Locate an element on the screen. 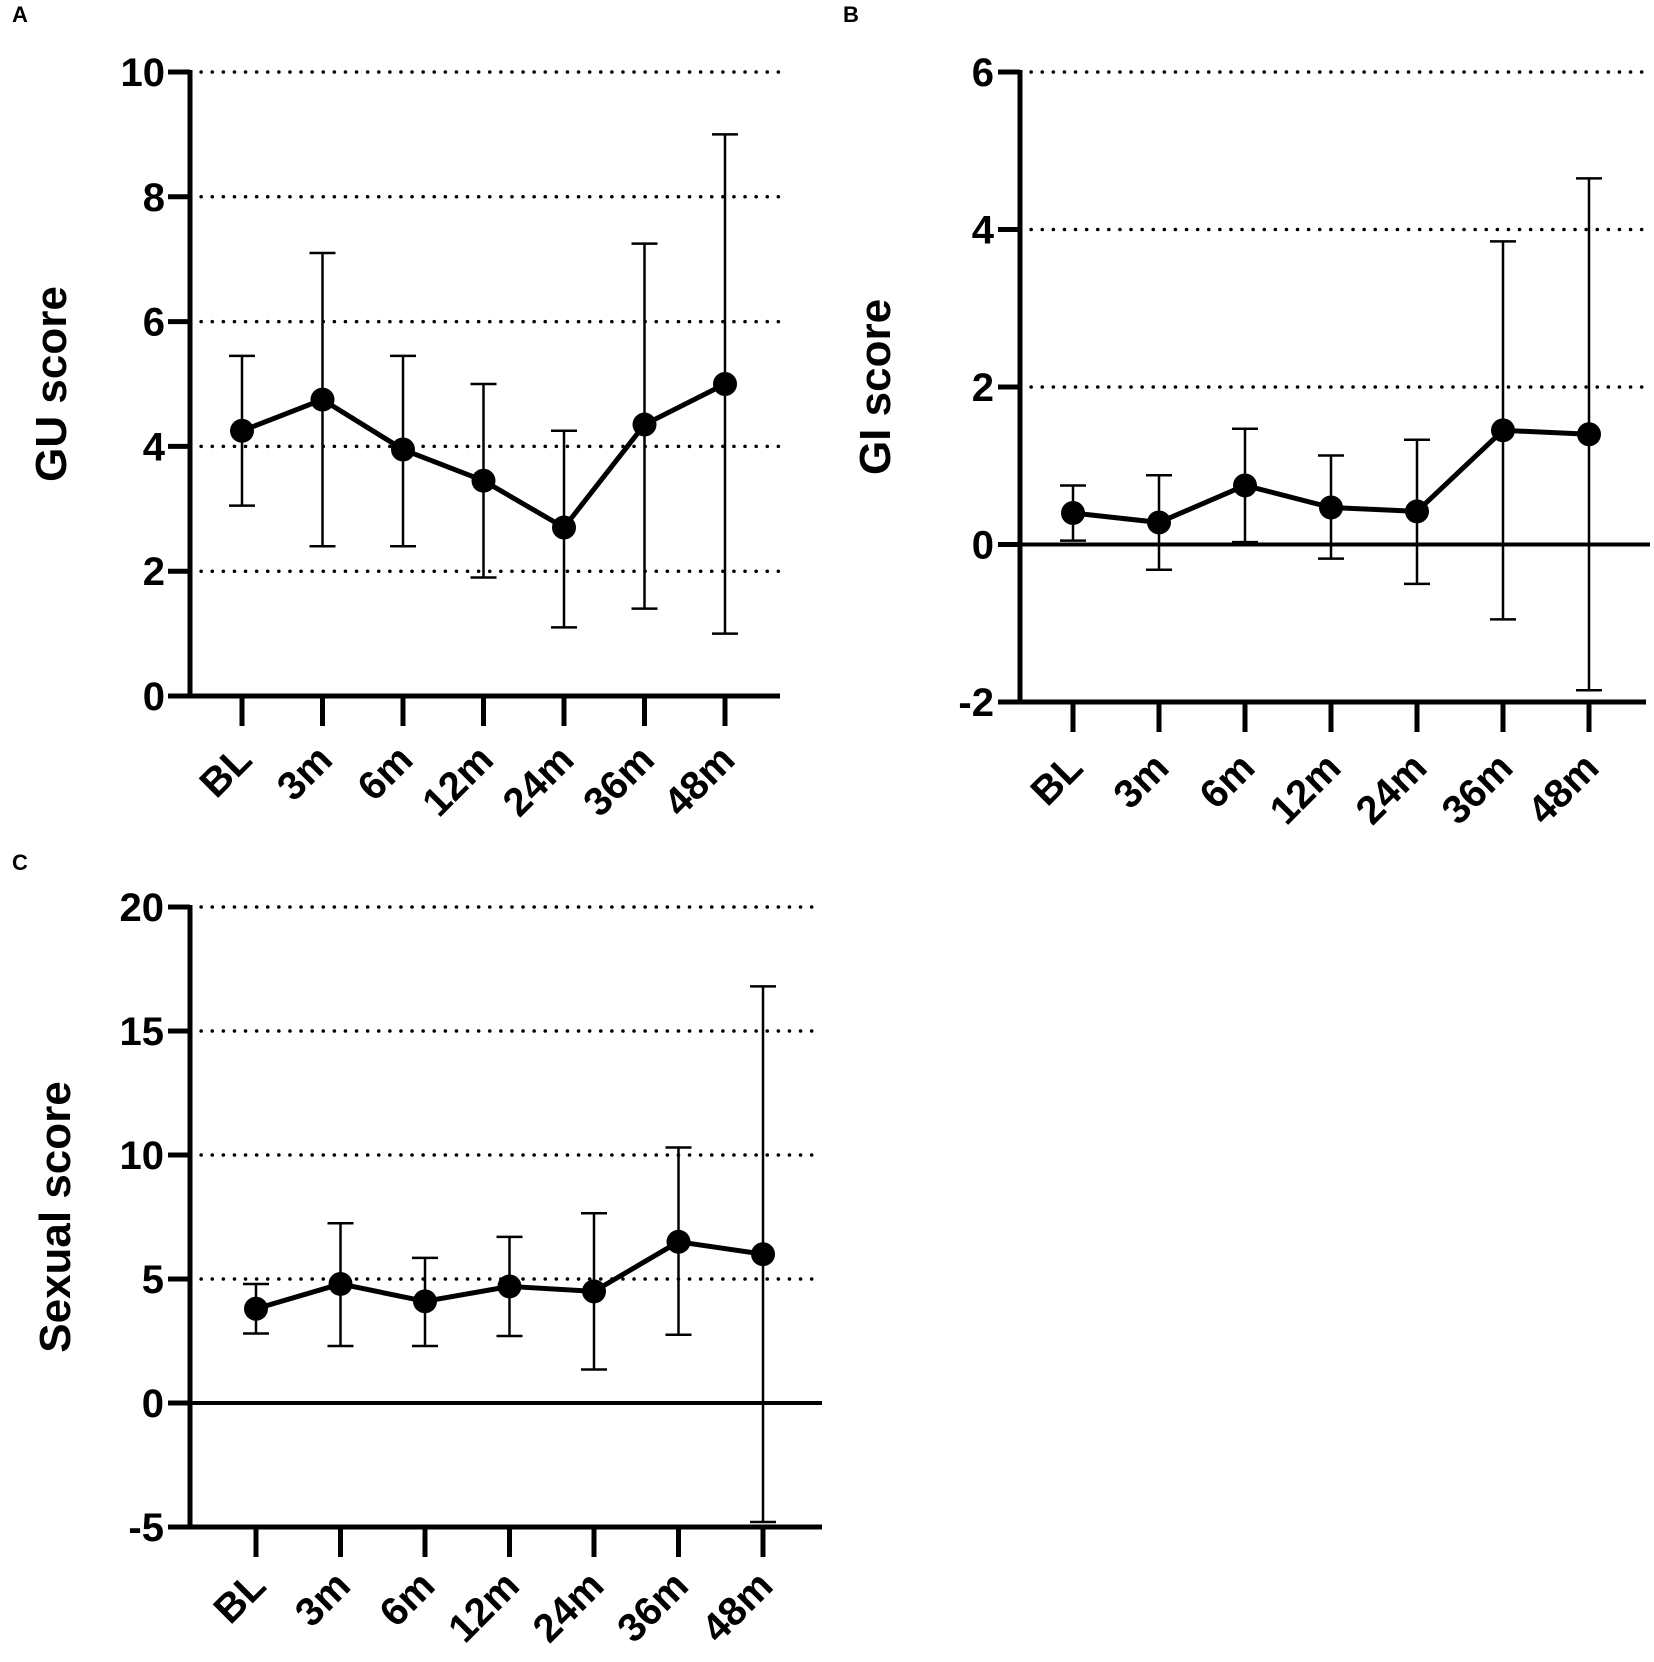  y-tick-label: 15 is located at coordinates (142, 1032).